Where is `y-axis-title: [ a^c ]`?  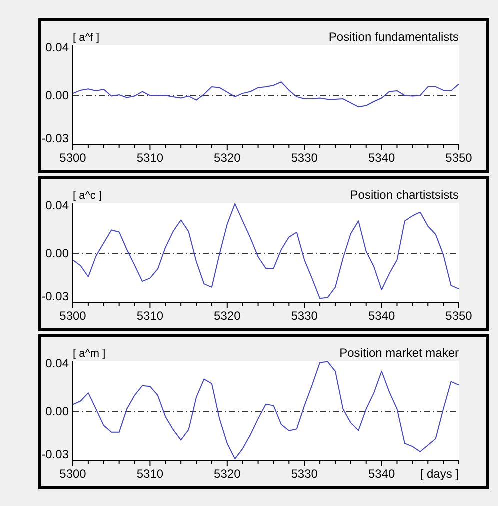
y-axis-title: [ a^c ] is located at coordinates (87, 196).